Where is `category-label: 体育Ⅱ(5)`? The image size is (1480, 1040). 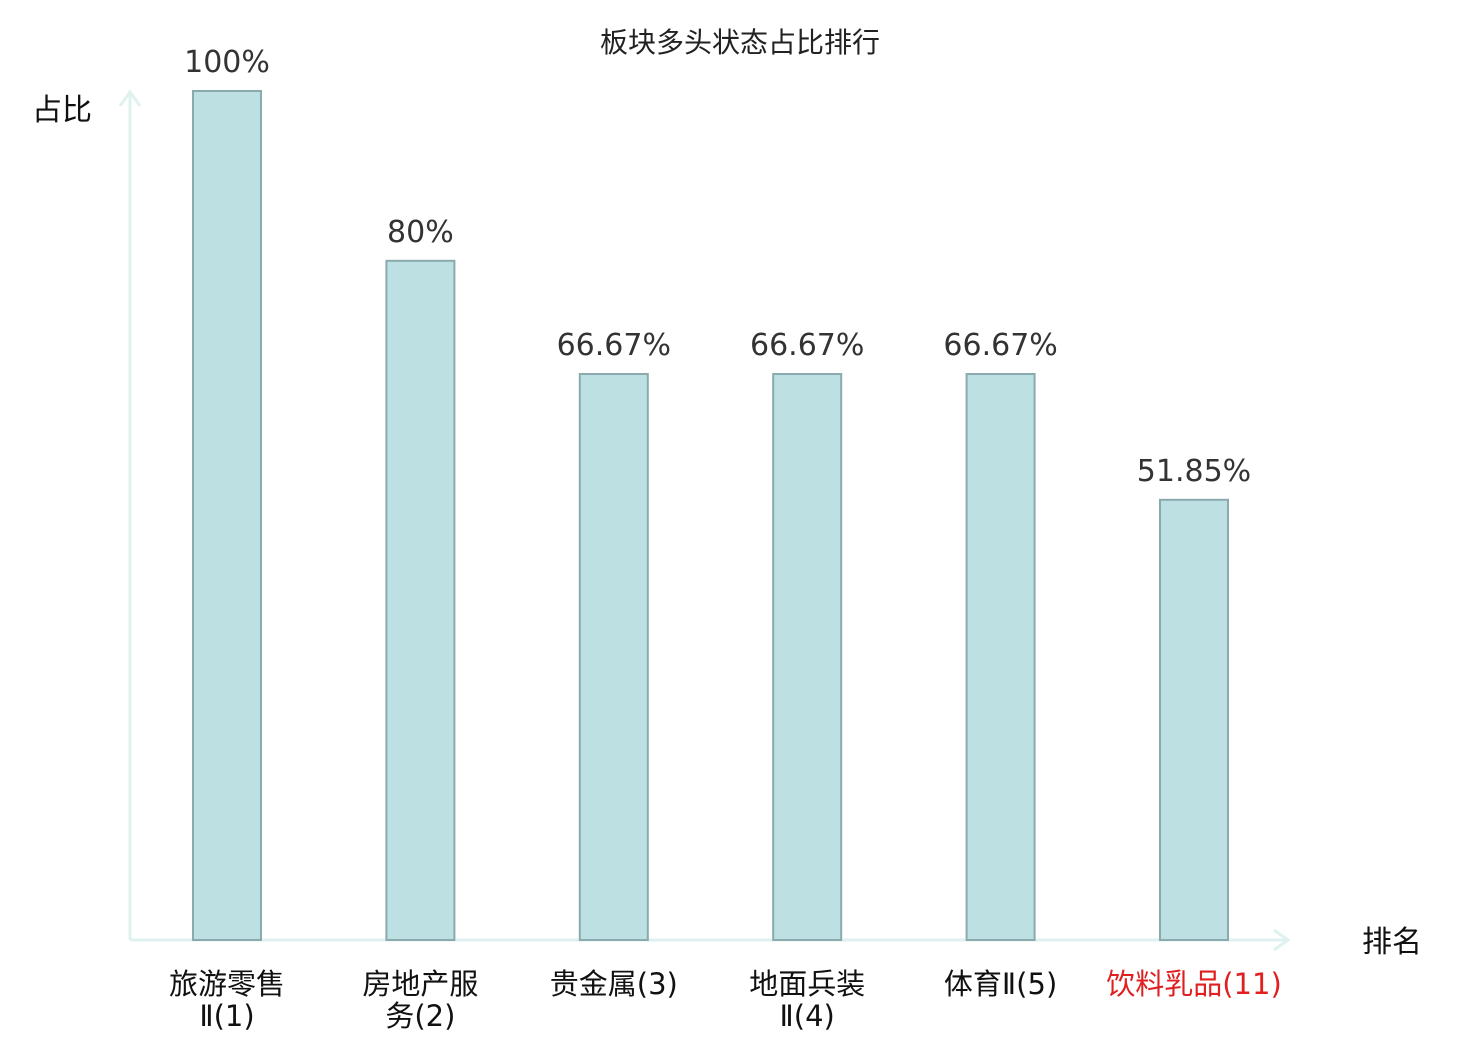
category-label: 体育Ⅱ(5) is located at coordinates (1000, 984).